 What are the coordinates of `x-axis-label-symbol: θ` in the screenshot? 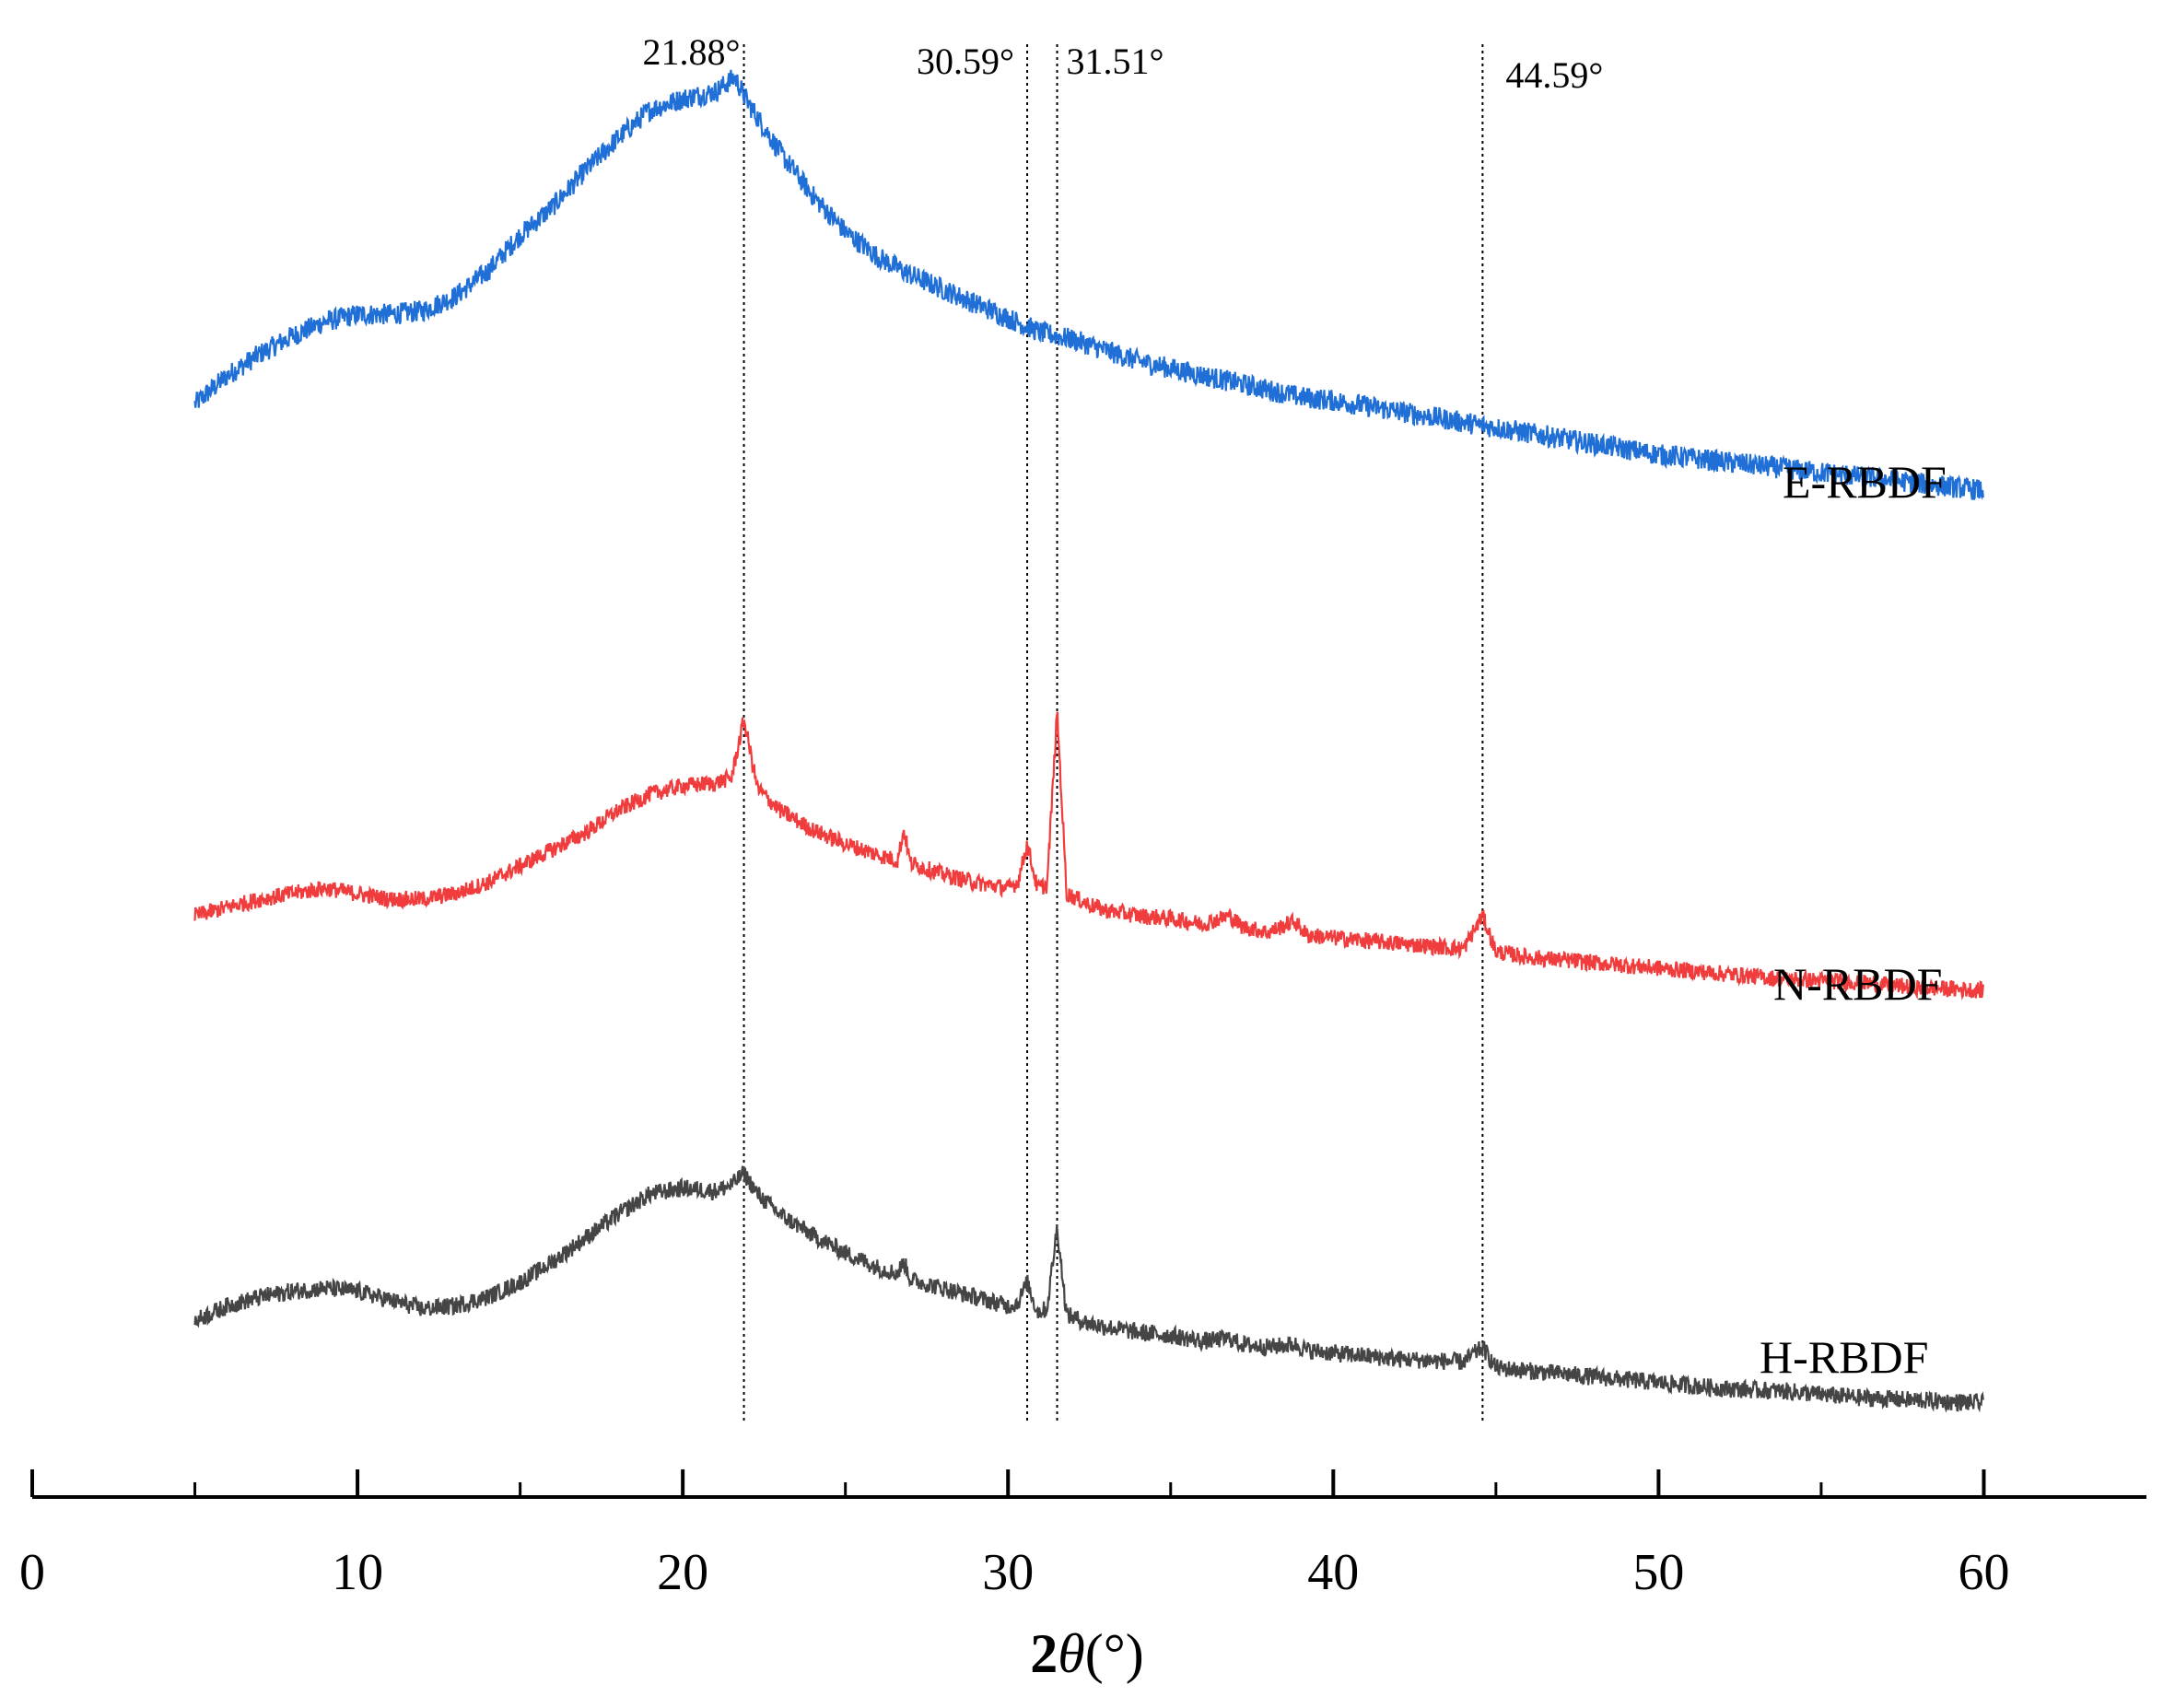 It's located at (1071, 1653).